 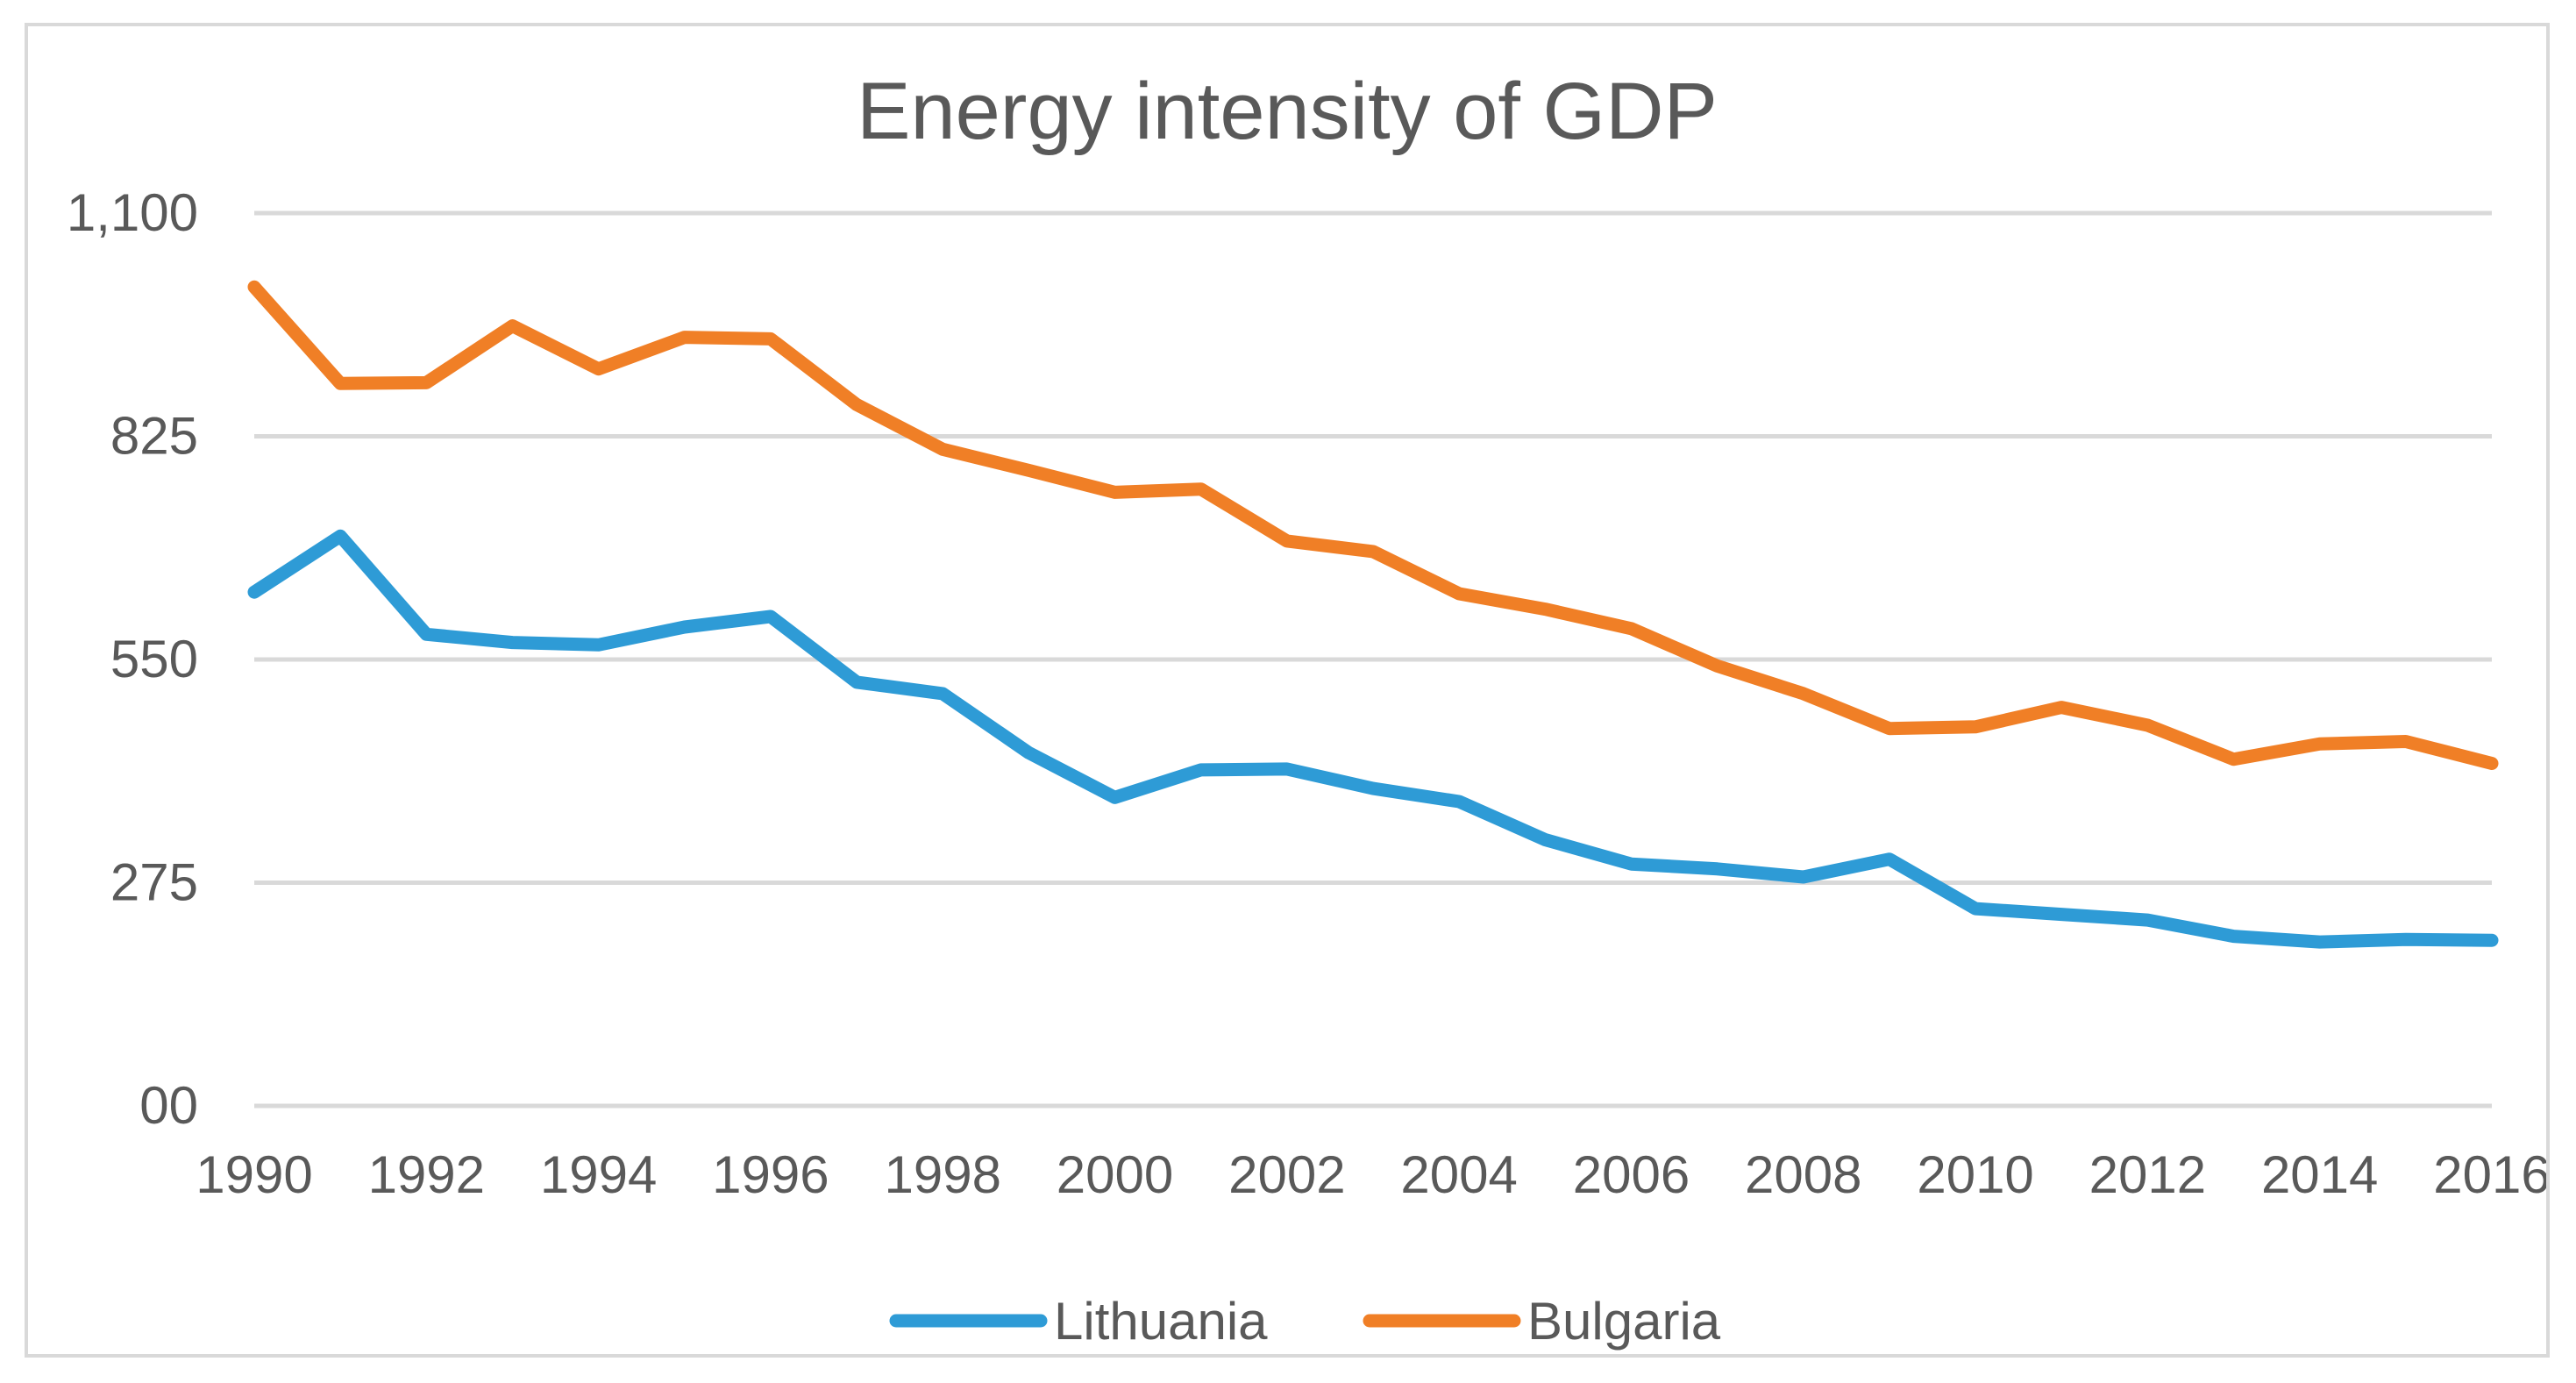 I want to click on y-tick-label: 550, so click(x=154, y=659).